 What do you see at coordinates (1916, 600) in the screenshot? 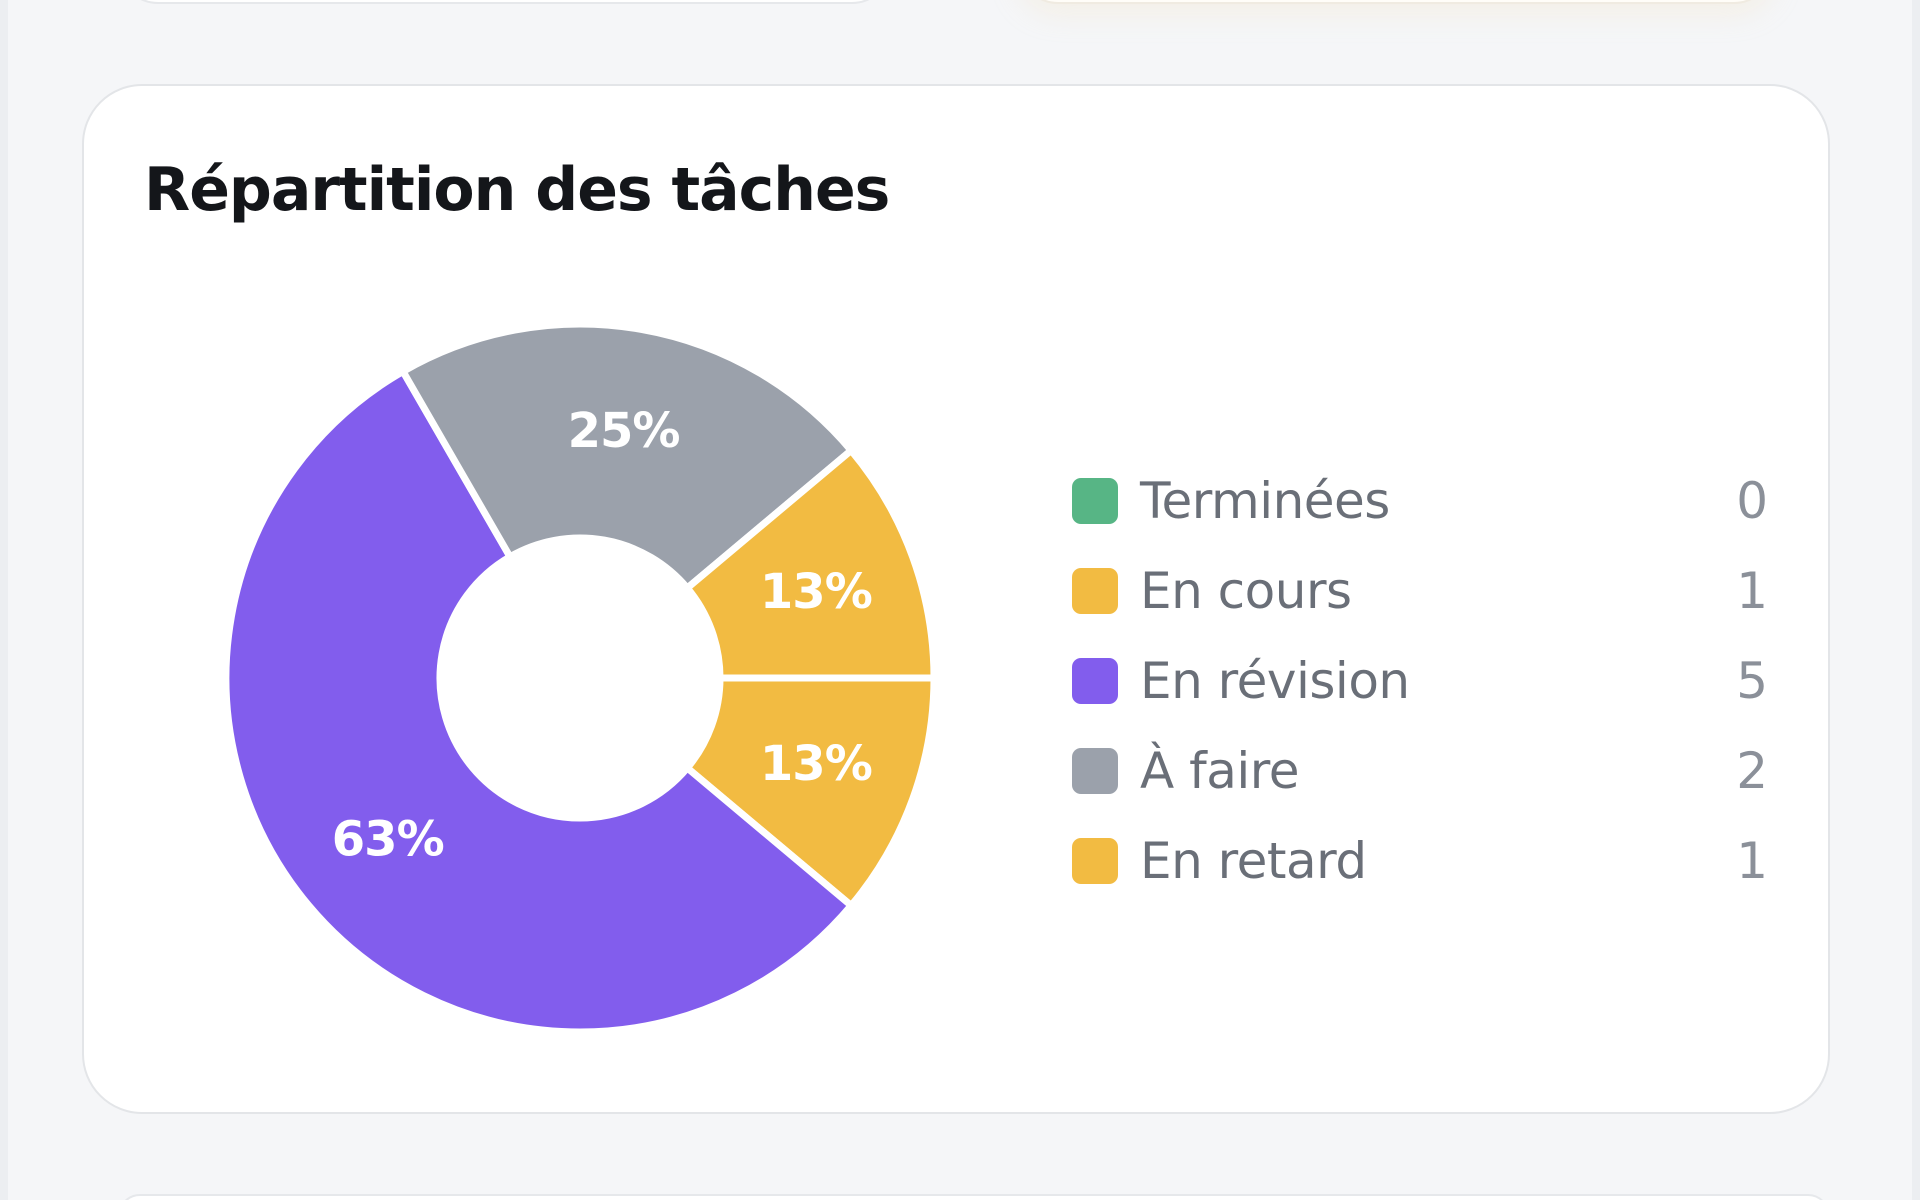
I see `frame-edge-right` at bounding box center [1916, 600].